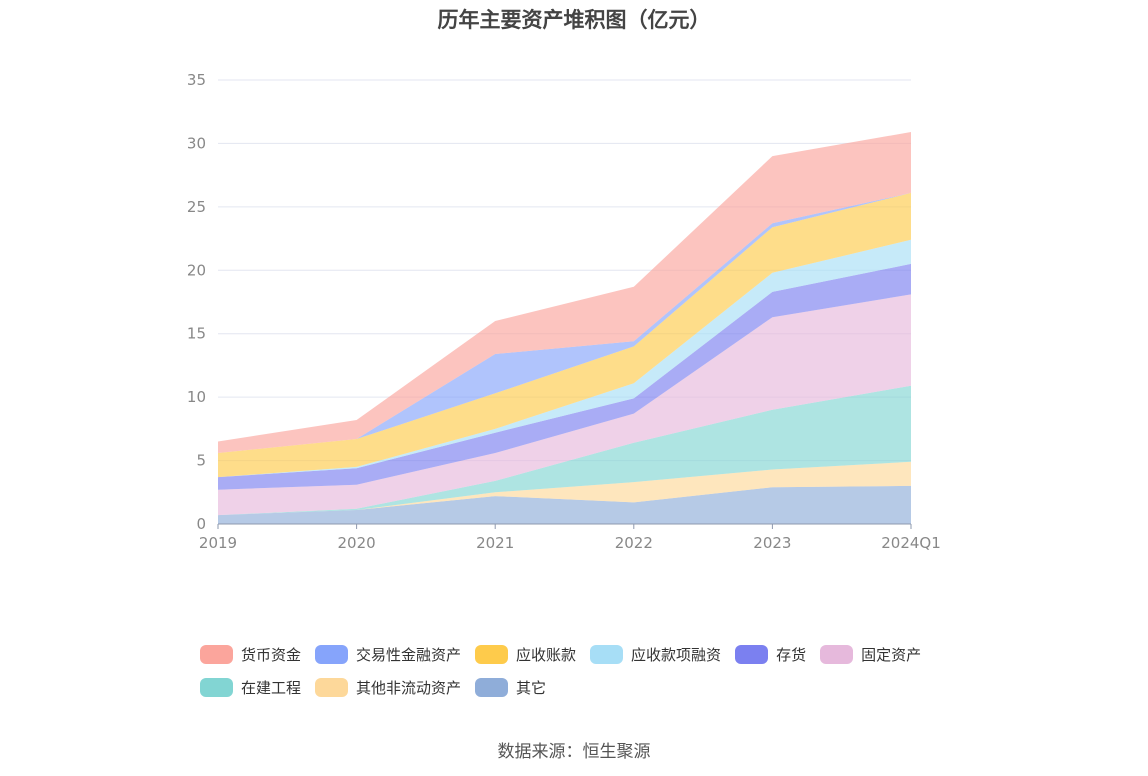 This screenshot has width=1148, height=776. I want to click on x-tick-label: 2021, so click(495, 543).